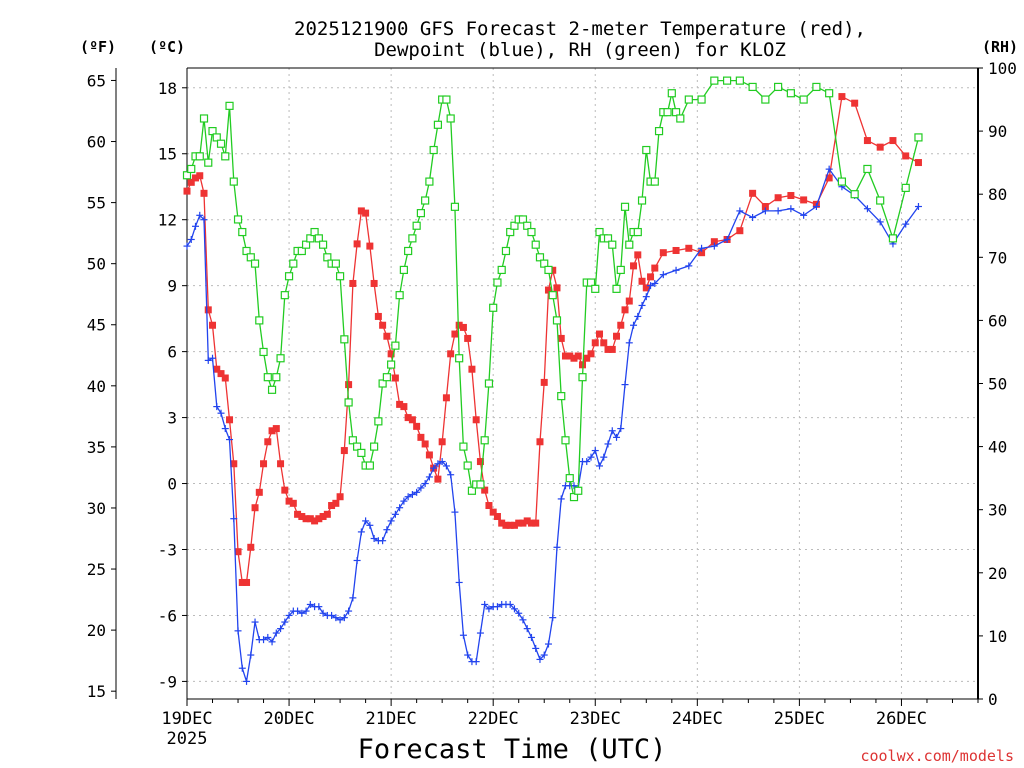 This screenshot has width=1024, height=768. I want to click on rh-tick-label: 0, so click(993, 699).